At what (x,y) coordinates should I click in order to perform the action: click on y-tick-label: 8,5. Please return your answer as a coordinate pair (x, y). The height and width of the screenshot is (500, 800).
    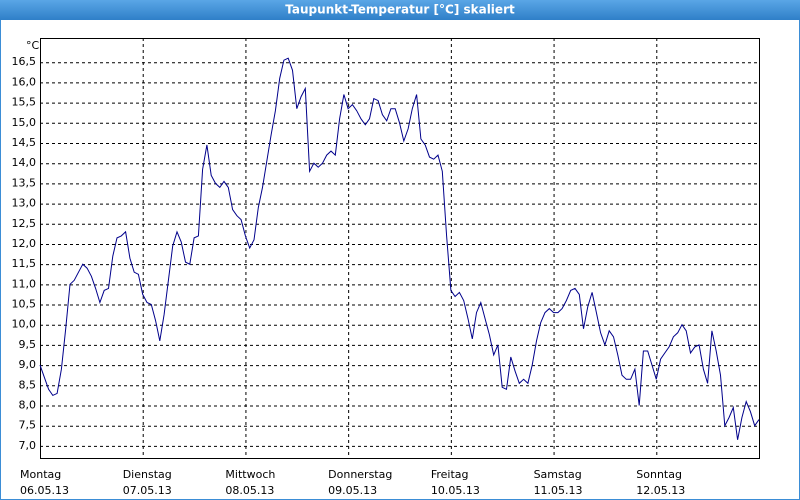
    Looking at the image, I should click on (28, 384).